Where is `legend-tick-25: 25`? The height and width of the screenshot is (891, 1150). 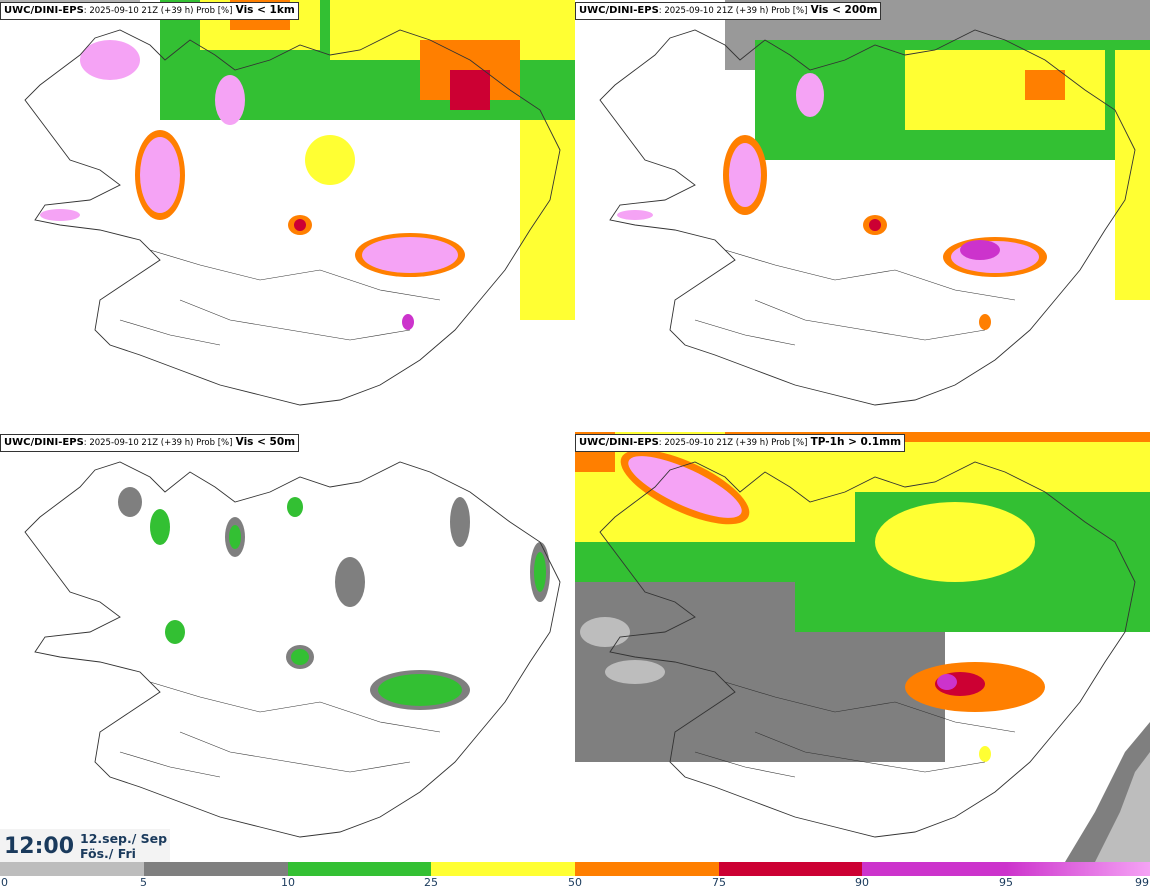 legend-tick-25: 25 is located at coordinates (431, 882).